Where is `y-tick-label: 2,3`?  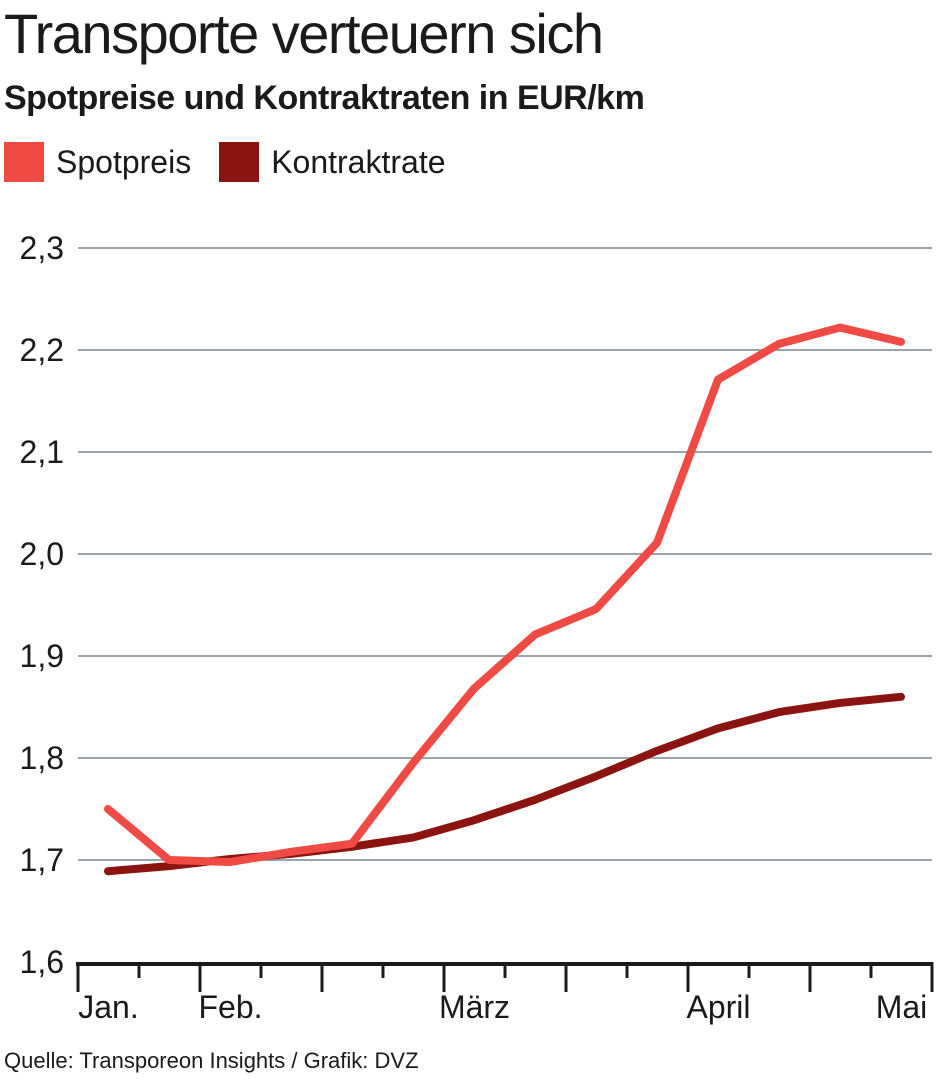
y-tick-label: 2,3 is located at coordinates (42, 248).